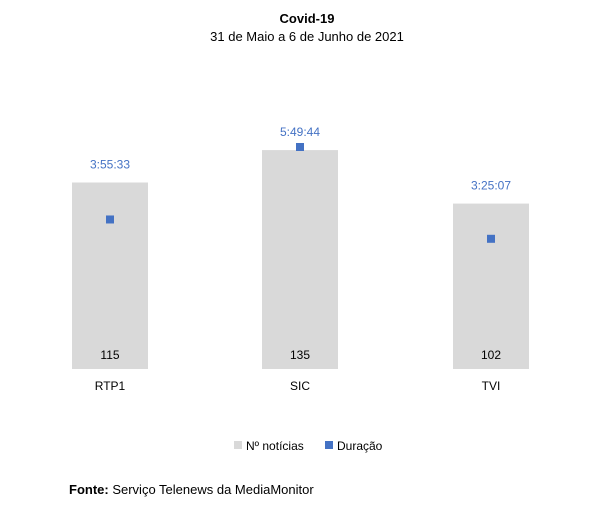 Image resolution: width=604 pixels, height=505 pixels. What do you see at coordinates (300, 386) in the screenshot?
I see `category-label-sic: SIC` at bounding box center [300, 386].